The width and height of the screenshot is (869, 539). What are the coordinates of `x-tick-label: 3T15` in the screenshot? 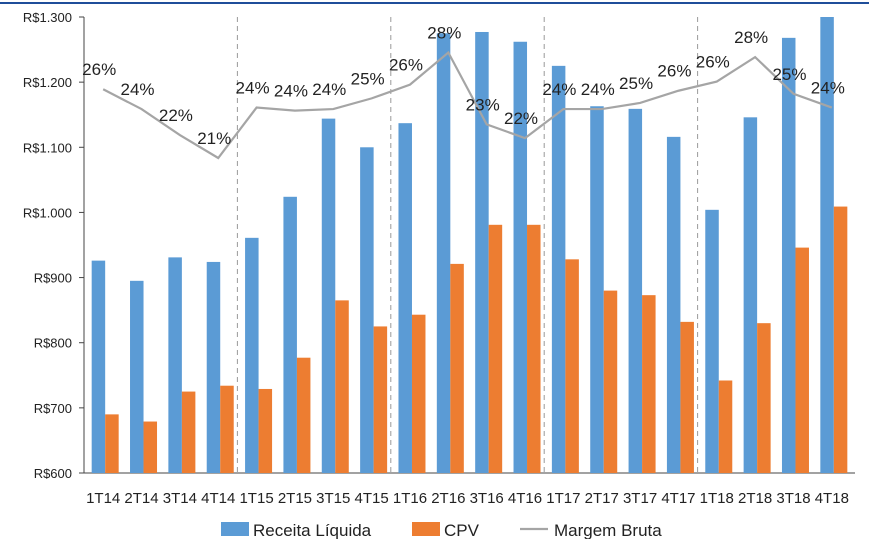 It's located at (333, 498).